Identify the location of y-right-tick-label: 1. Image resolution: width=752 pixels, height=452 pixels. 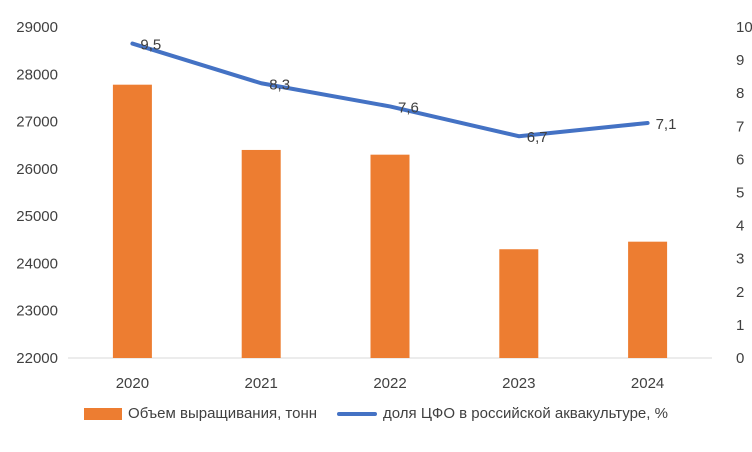
(740, 325).